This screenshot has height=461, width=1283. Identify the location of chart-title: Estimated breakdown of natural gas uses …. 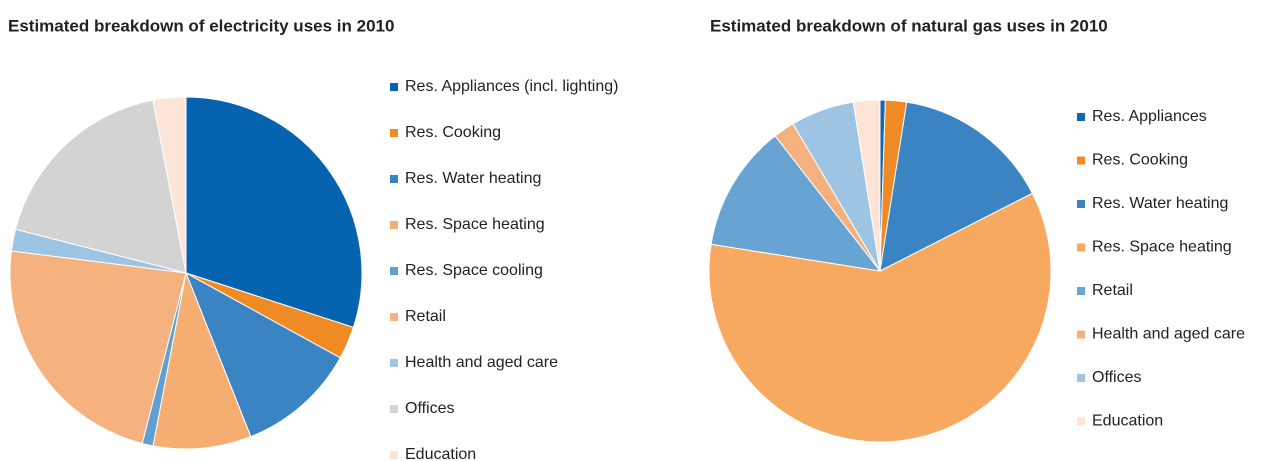
(909, 25).